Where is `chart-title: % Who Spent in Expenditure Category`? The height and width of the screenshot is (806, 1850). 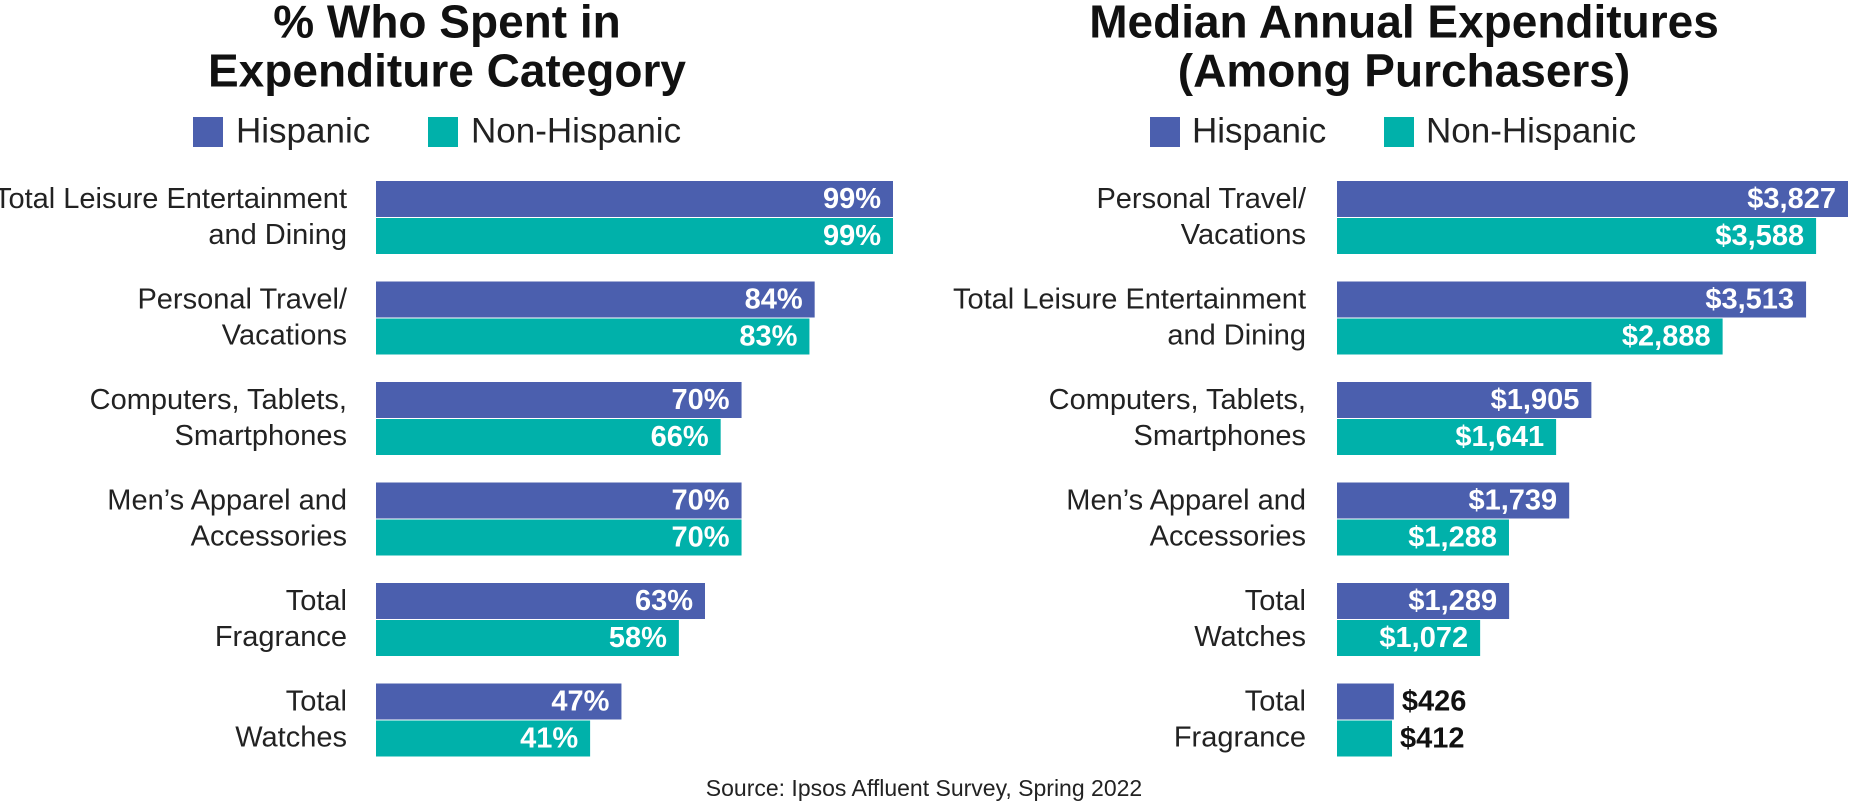 chart-title: % Who Spent in Expenditure Category is located at coordinates (447, 48).